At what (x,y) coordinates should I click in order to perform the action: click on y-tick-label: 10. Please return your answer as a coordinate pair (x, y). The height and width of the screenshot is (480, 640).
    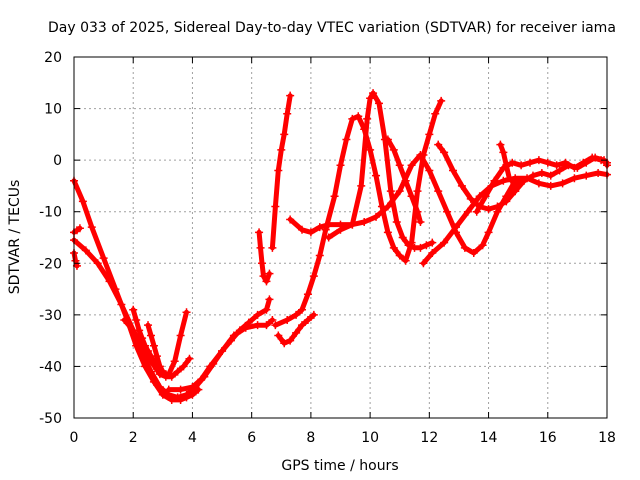
    Looking at the image, I should click on (53, 110).